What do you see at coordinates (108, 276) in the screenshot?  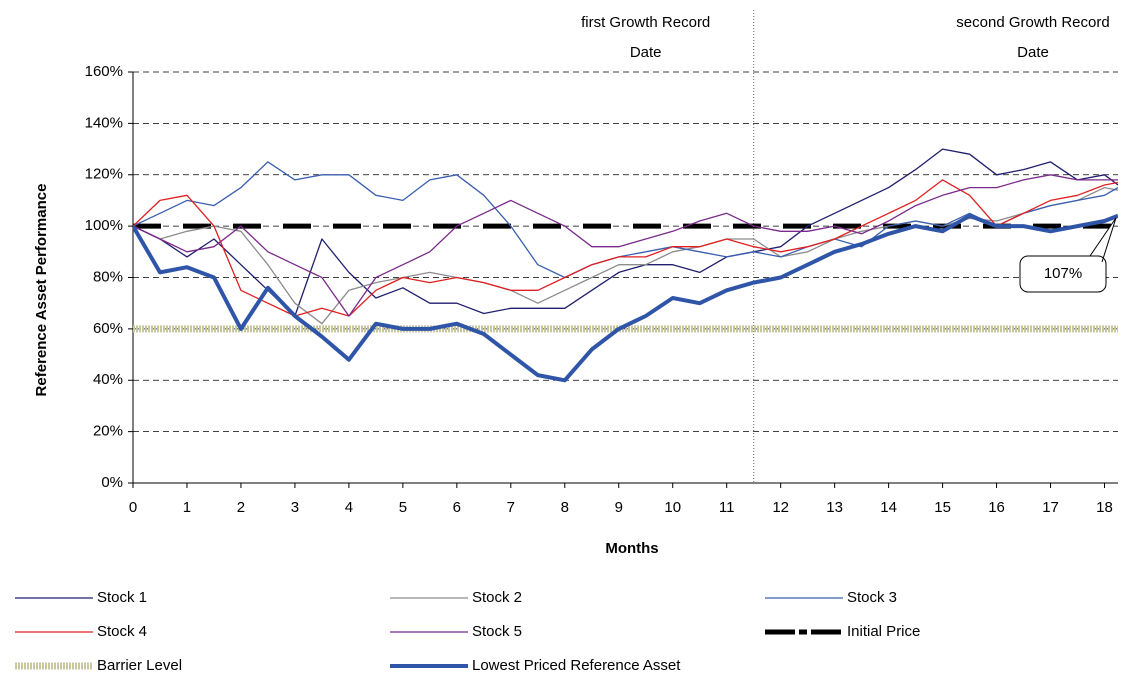 I see `y-tick-label: 80%` at bounding box center [108, 276].